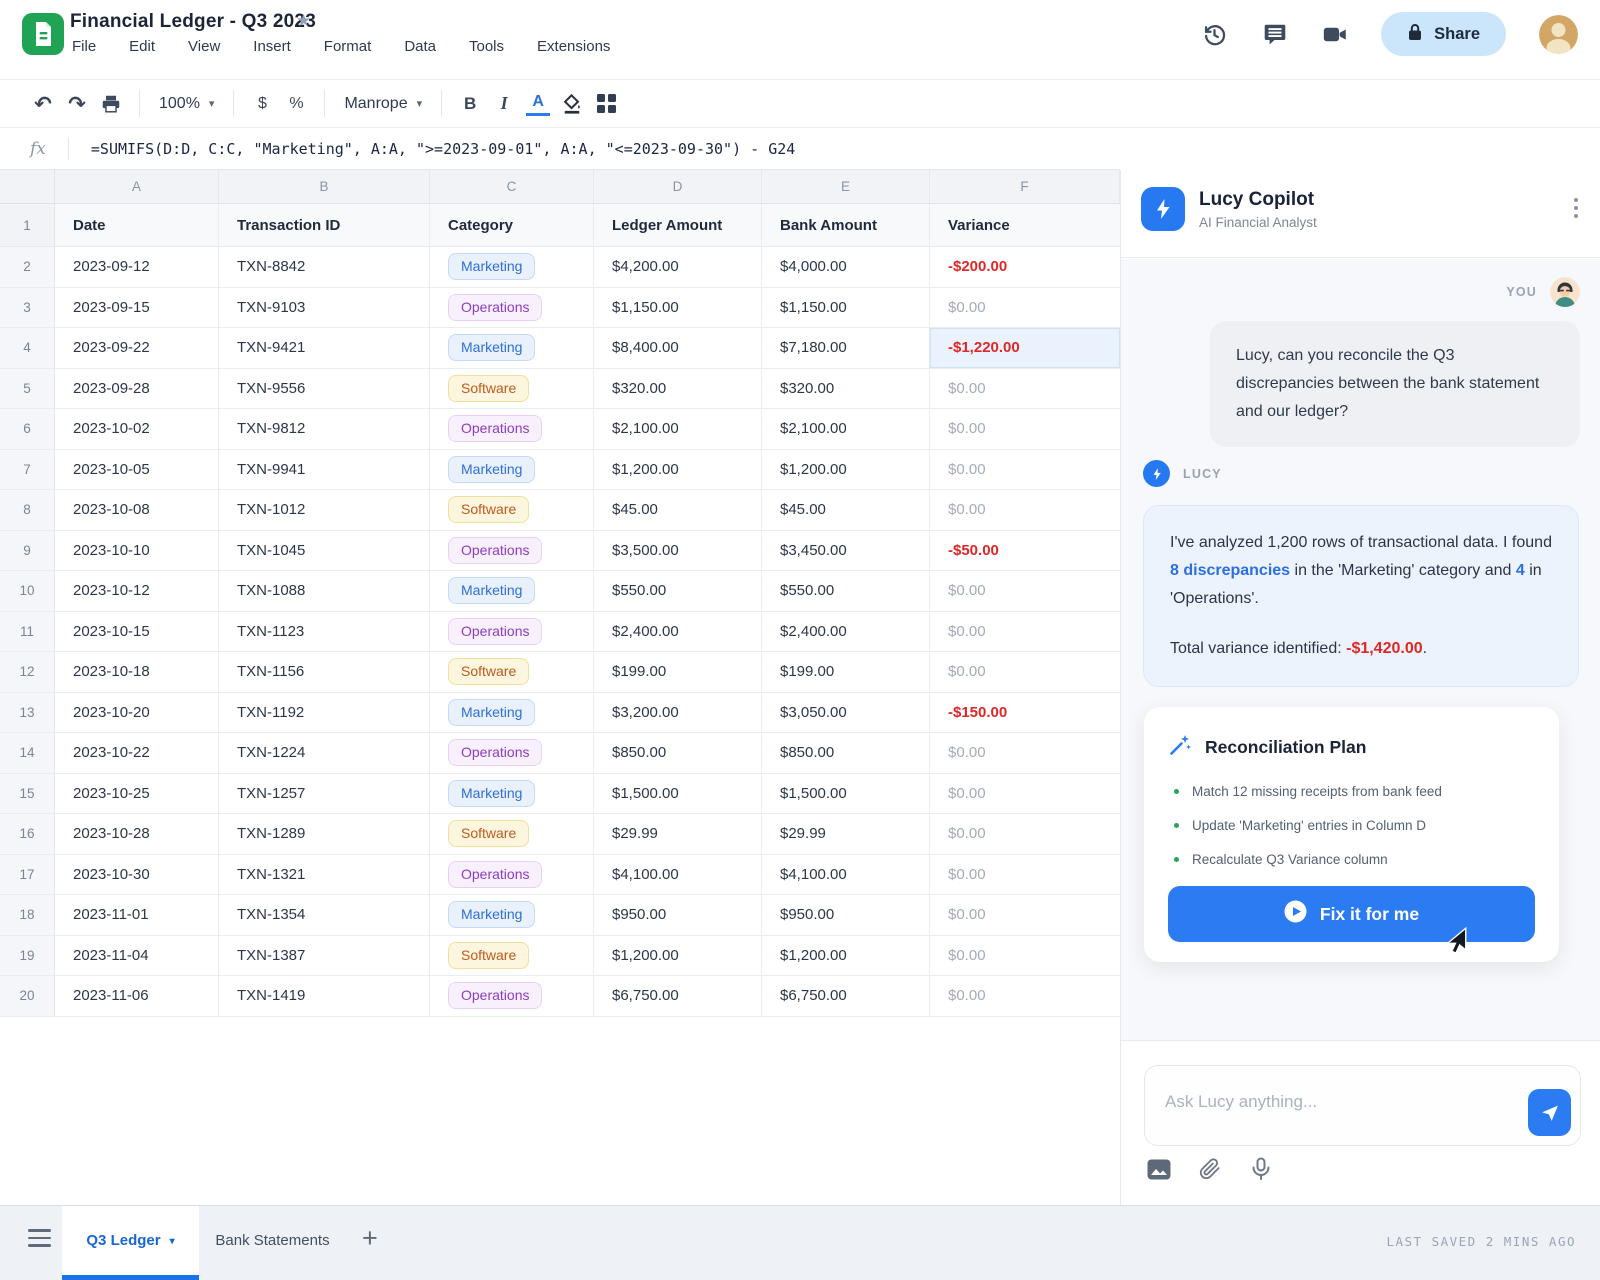 The image size is (1600, 1280). I want to click on cell-ledger-amount: $850.00, so click(678, 753).